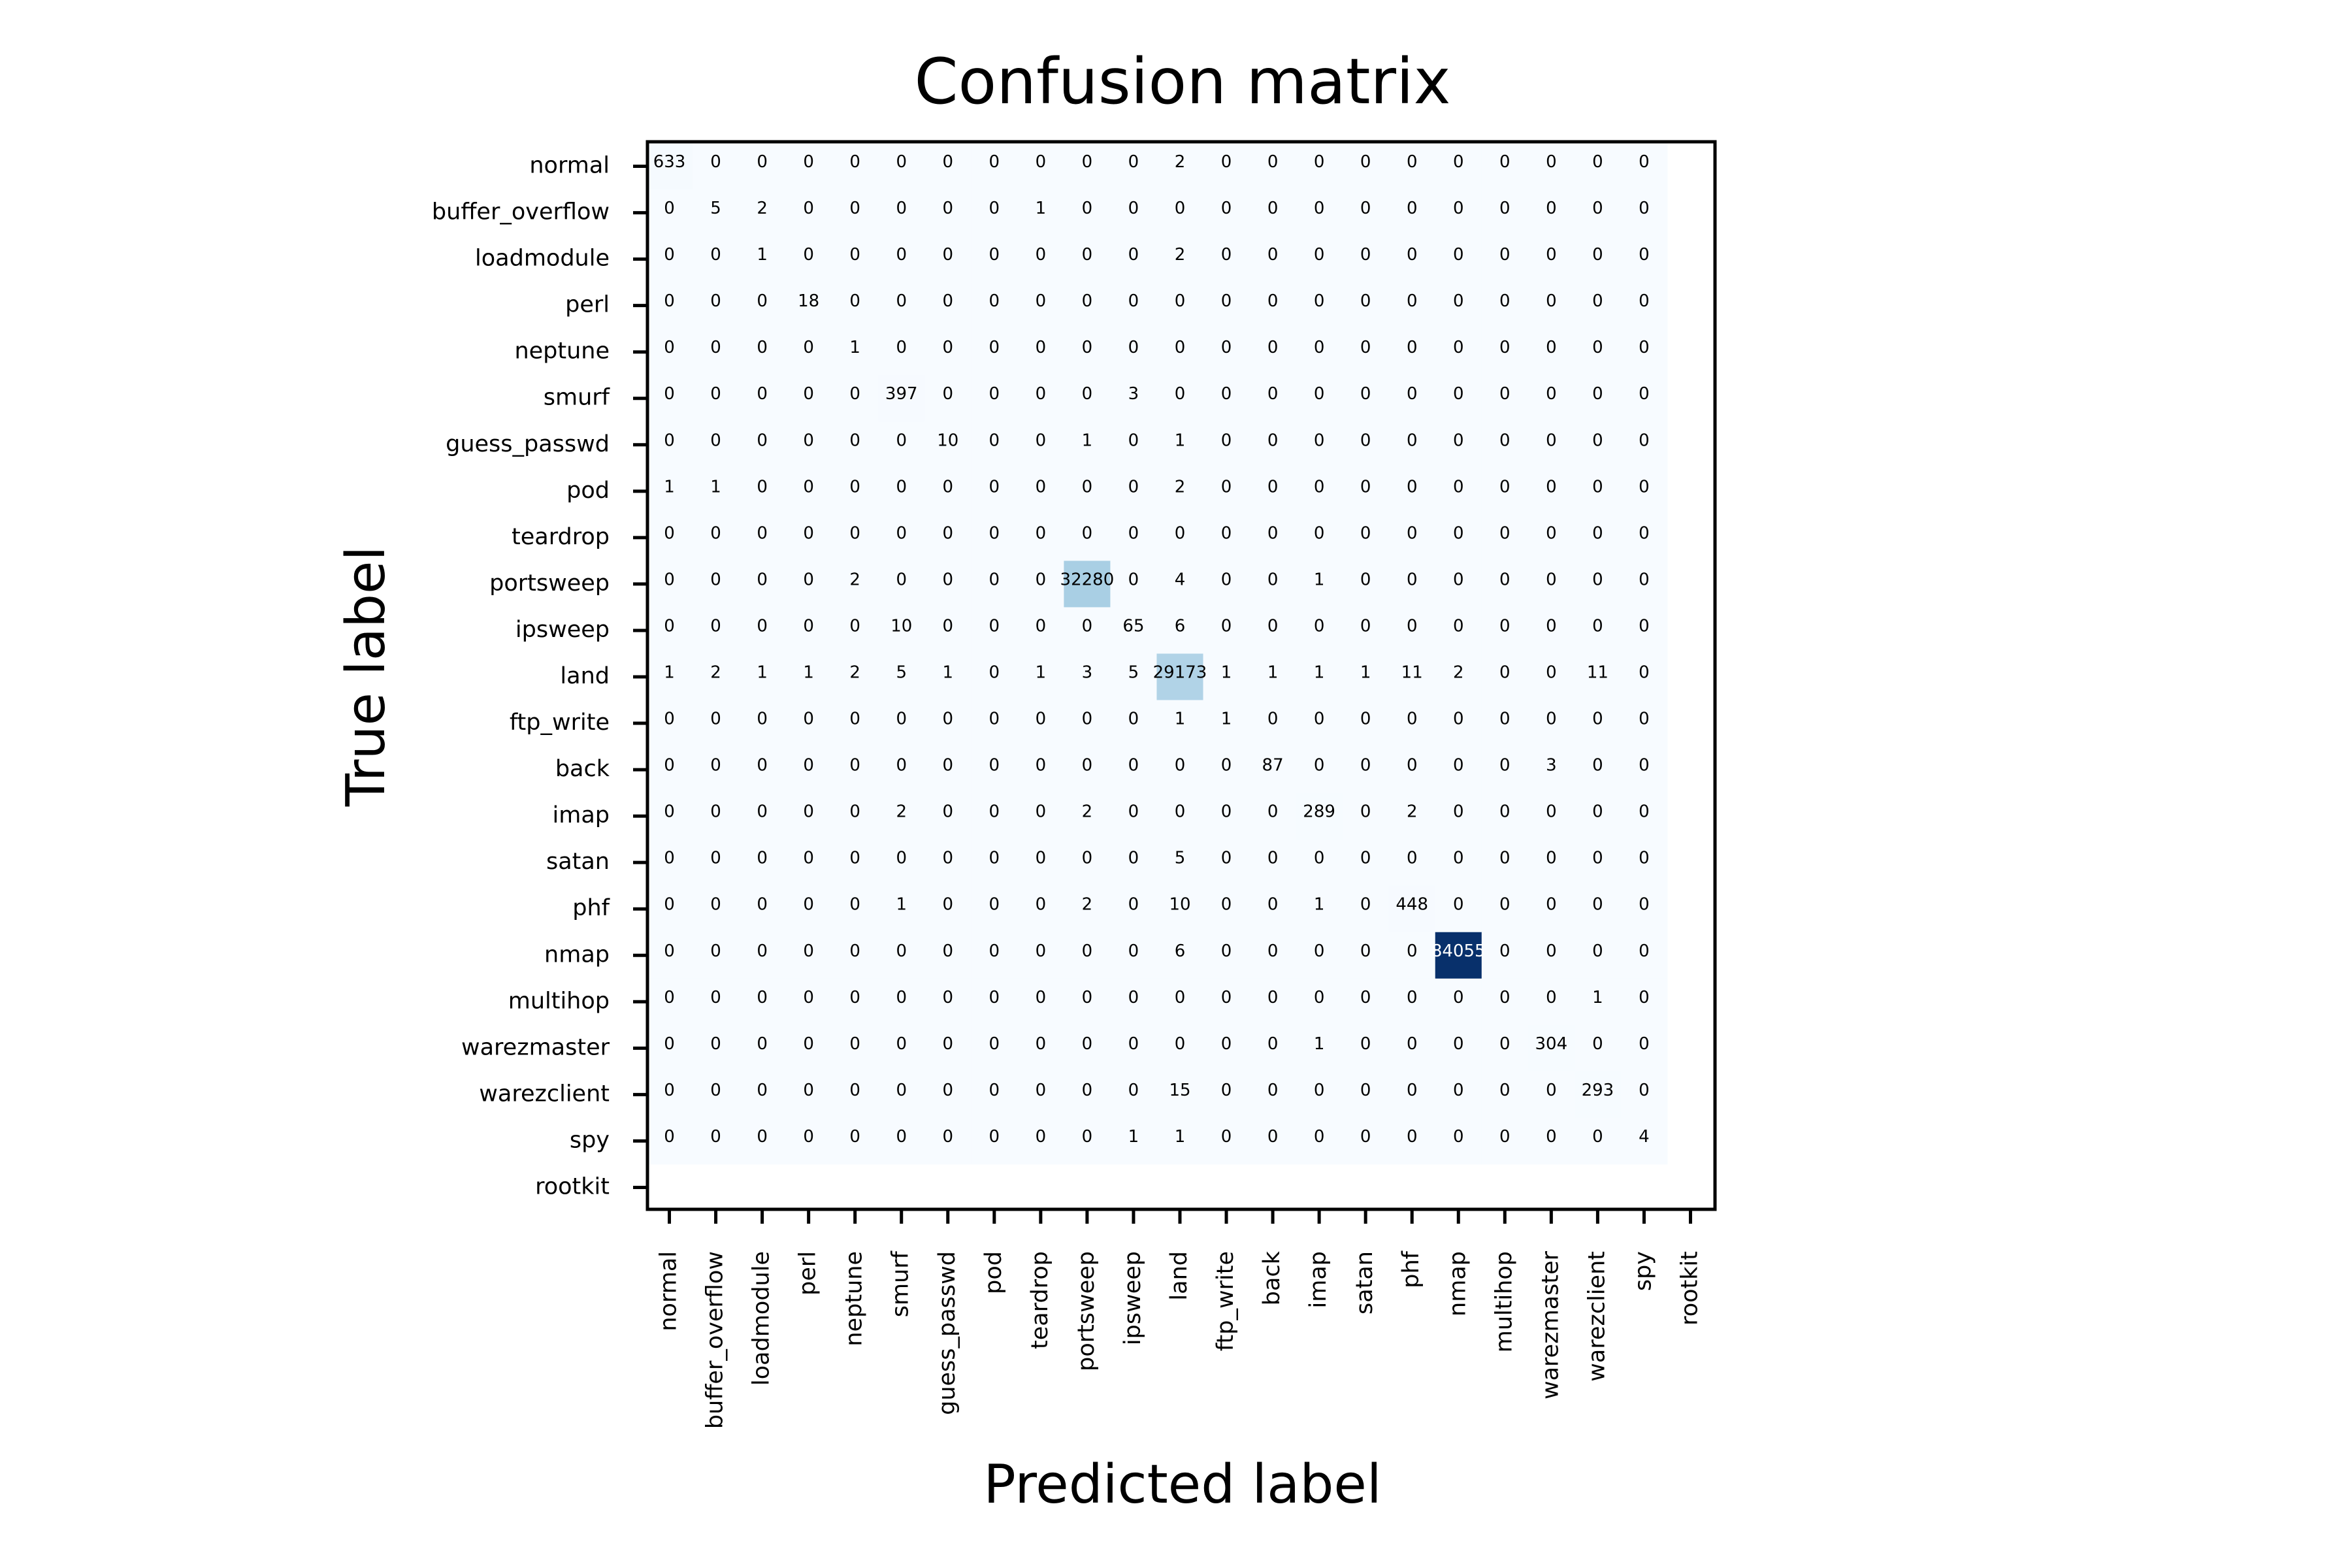 The image size is (2352, 1568). Describe the element at coordinates (901, 673) in the screenshot. I see `cell-value-label: 5` at that location.